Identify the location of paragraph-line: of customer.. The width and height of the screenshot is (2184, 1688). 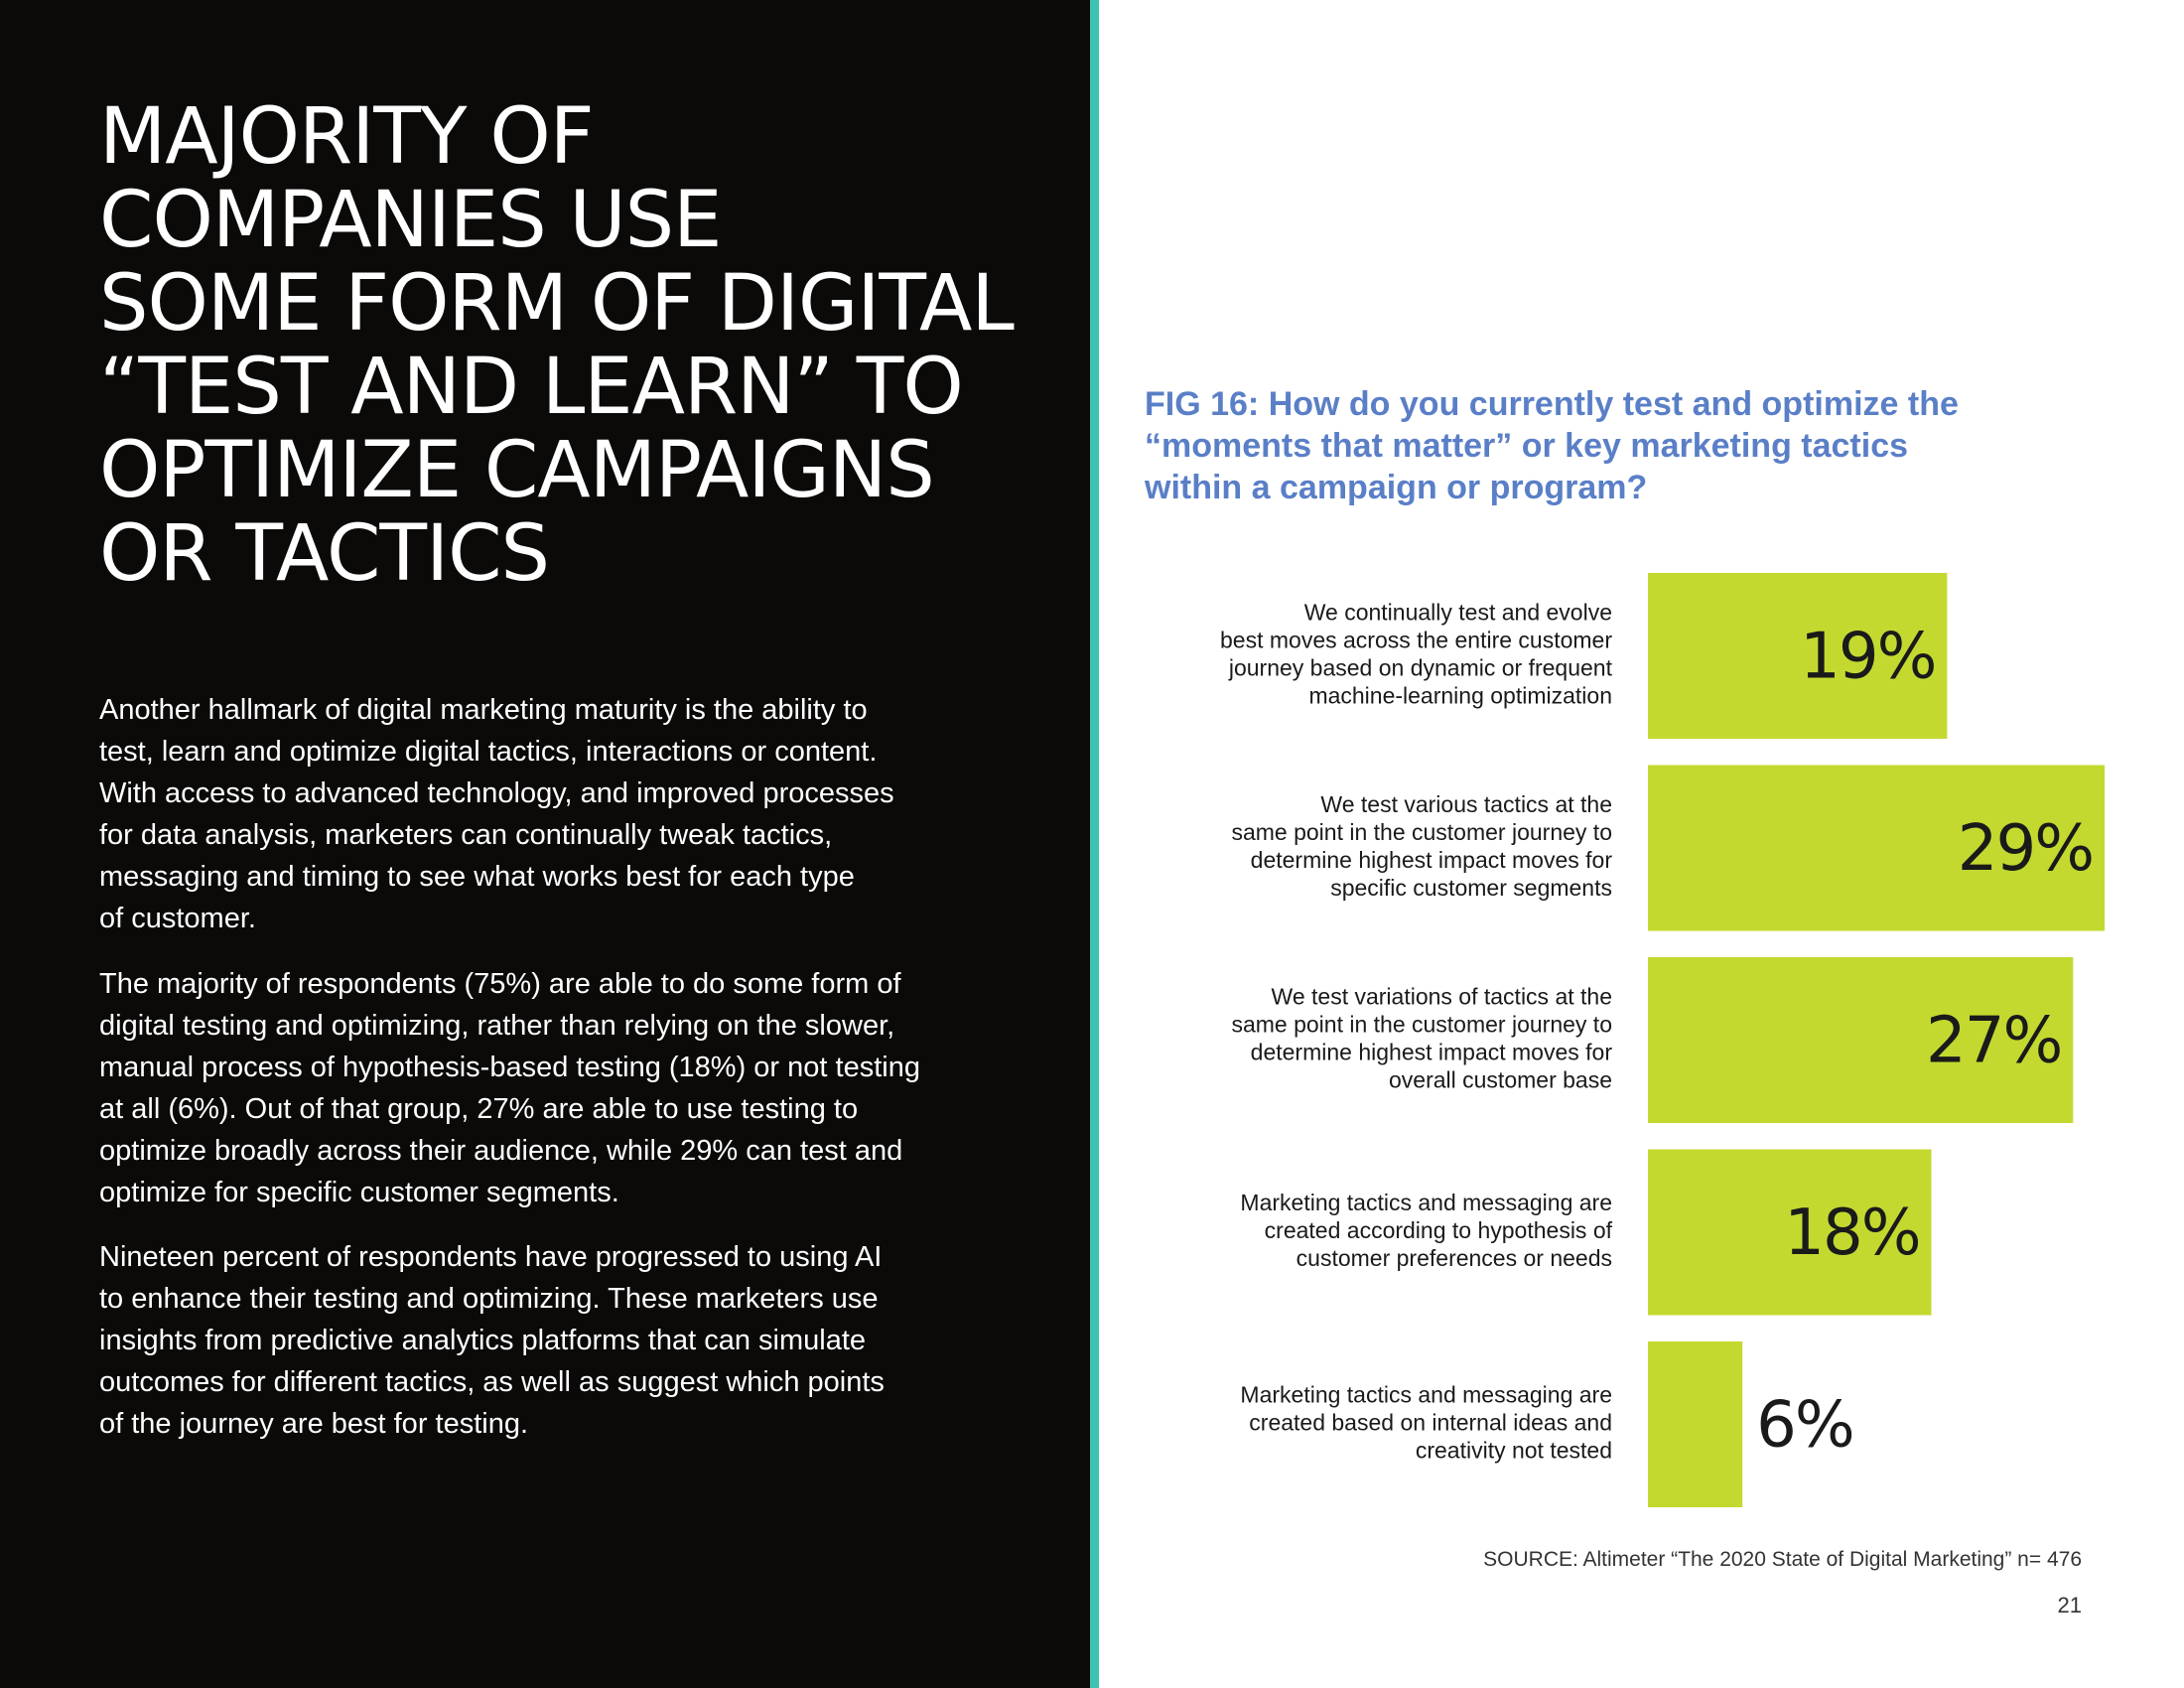
(177, 918).